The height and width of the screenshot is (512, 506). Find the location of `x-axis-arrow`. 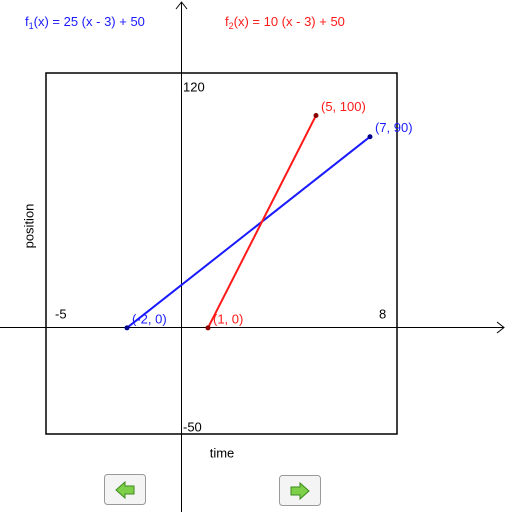

x-axis-arrow is located at coordinates (500, 327).